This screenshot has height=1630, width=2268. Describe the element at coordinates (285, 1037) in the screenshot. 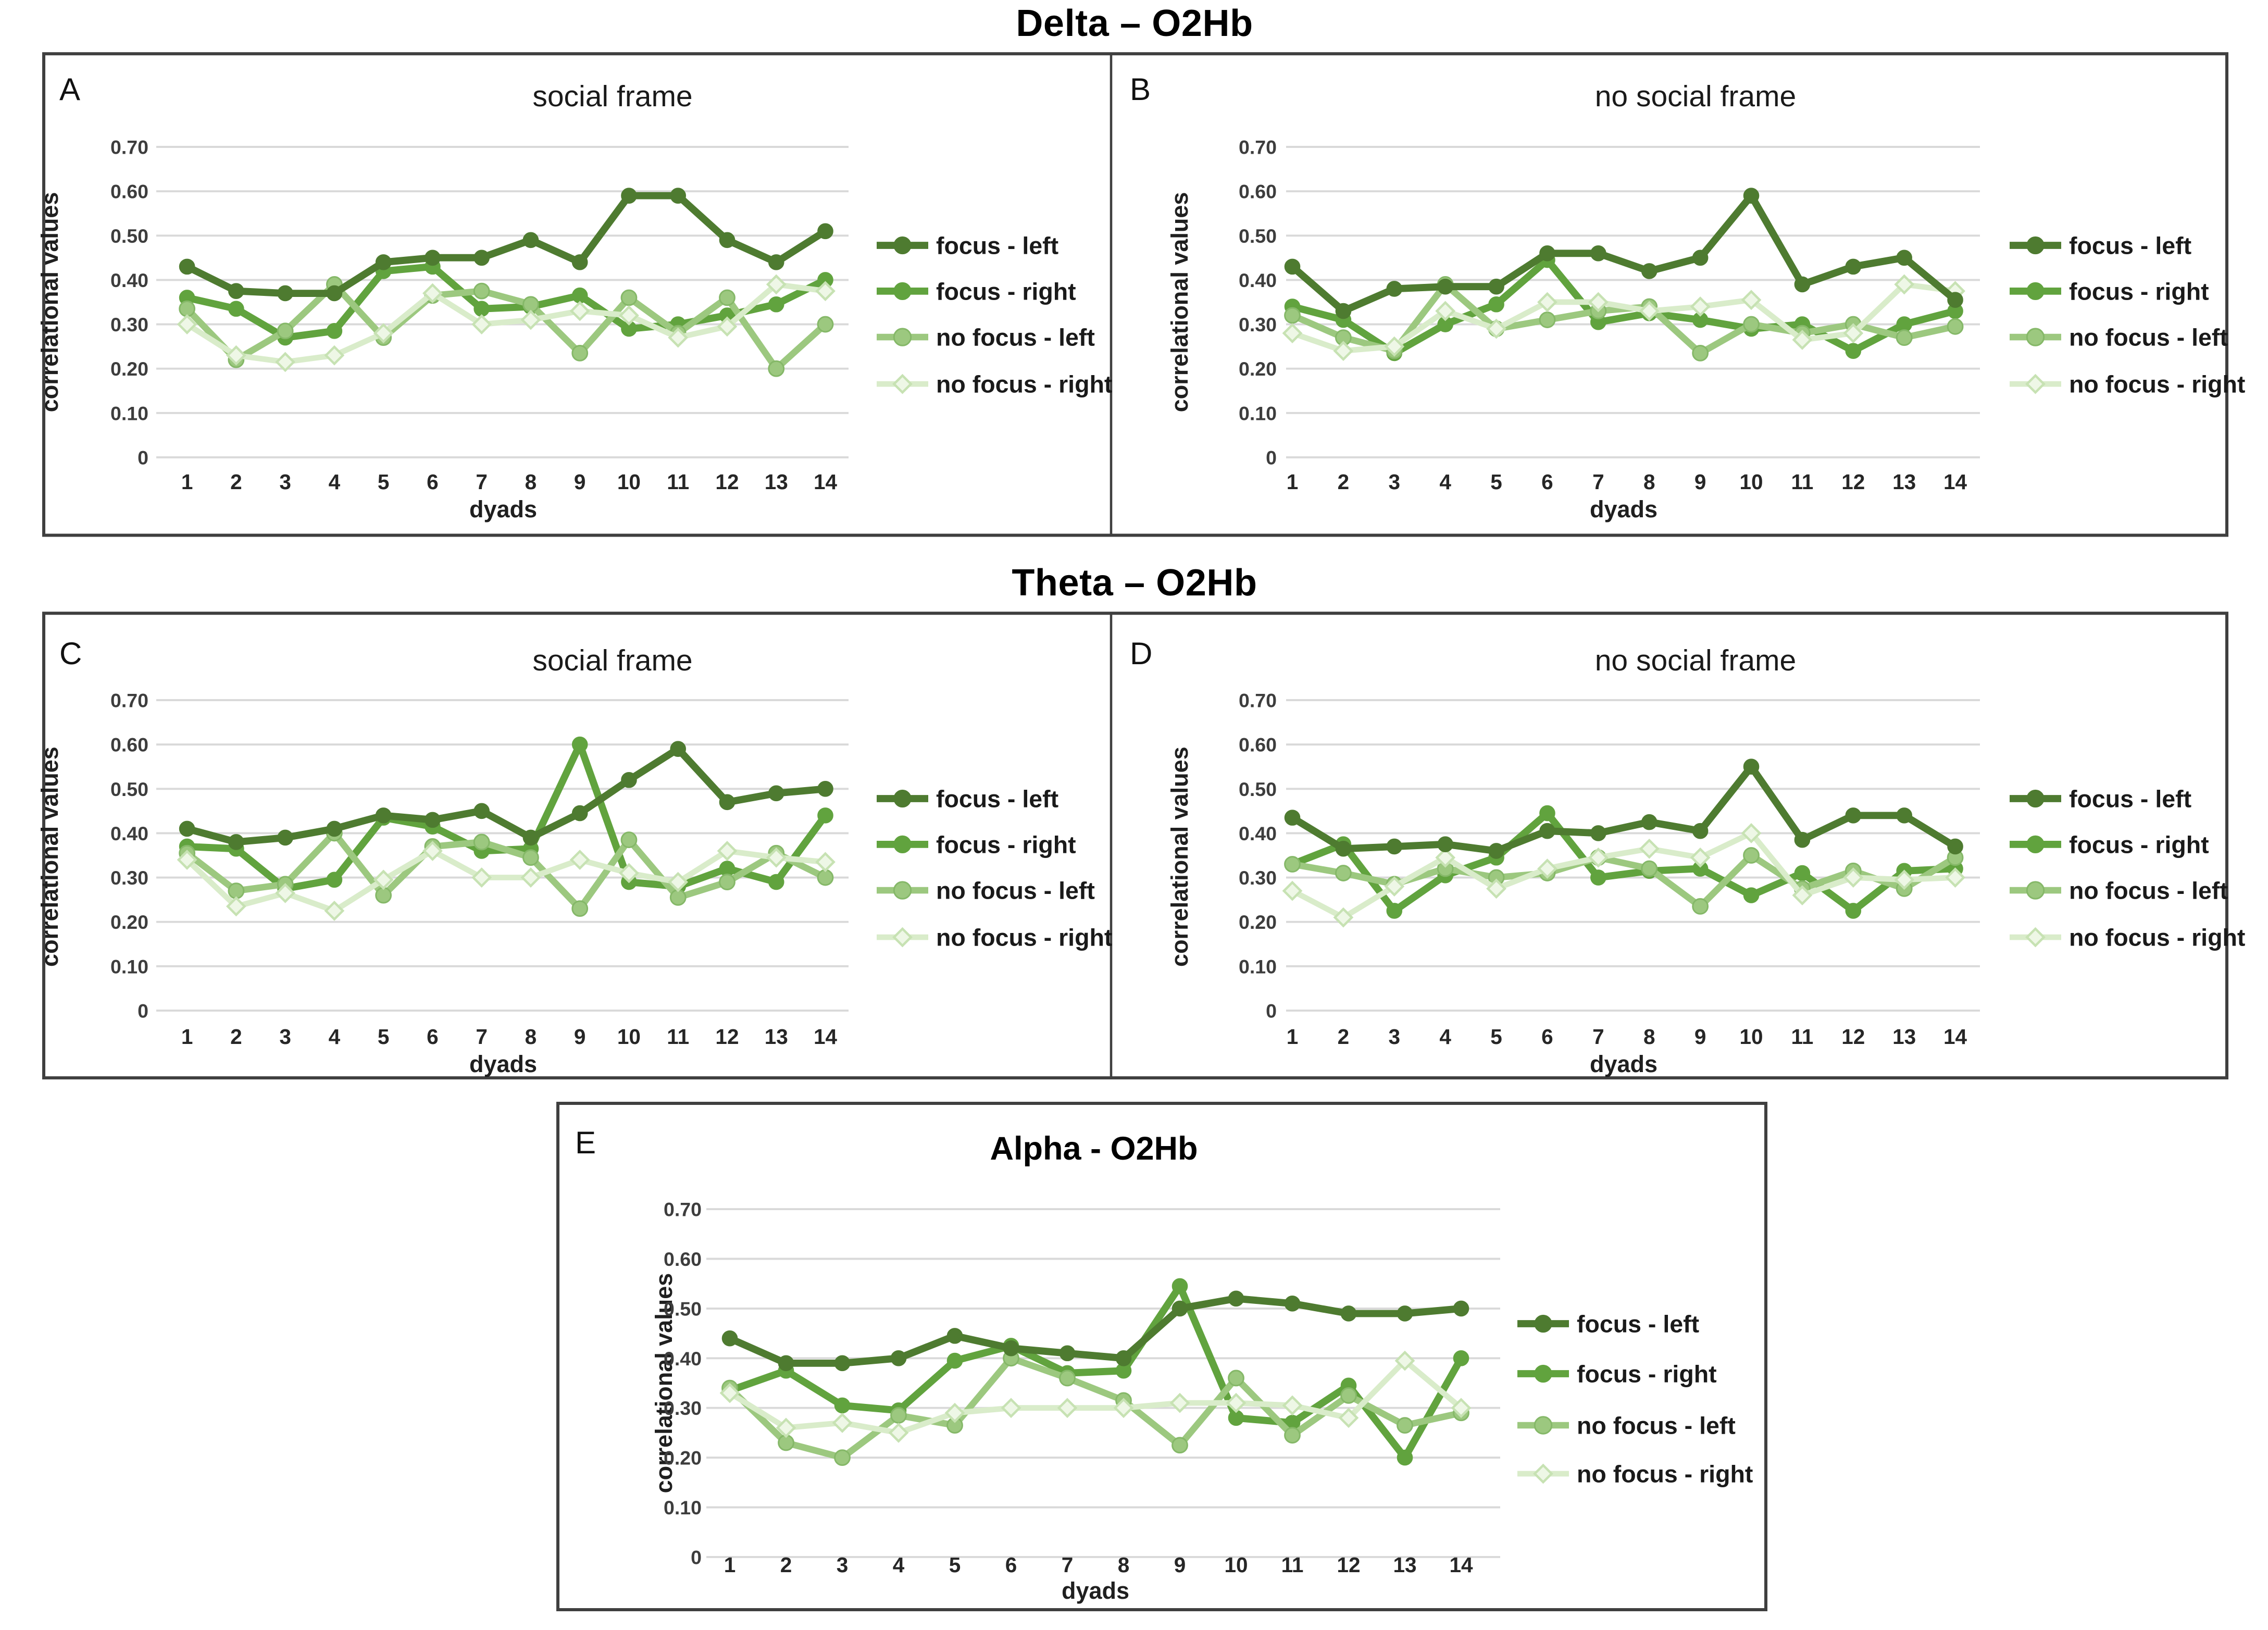

I see `x-tick-label: 3` at that location.